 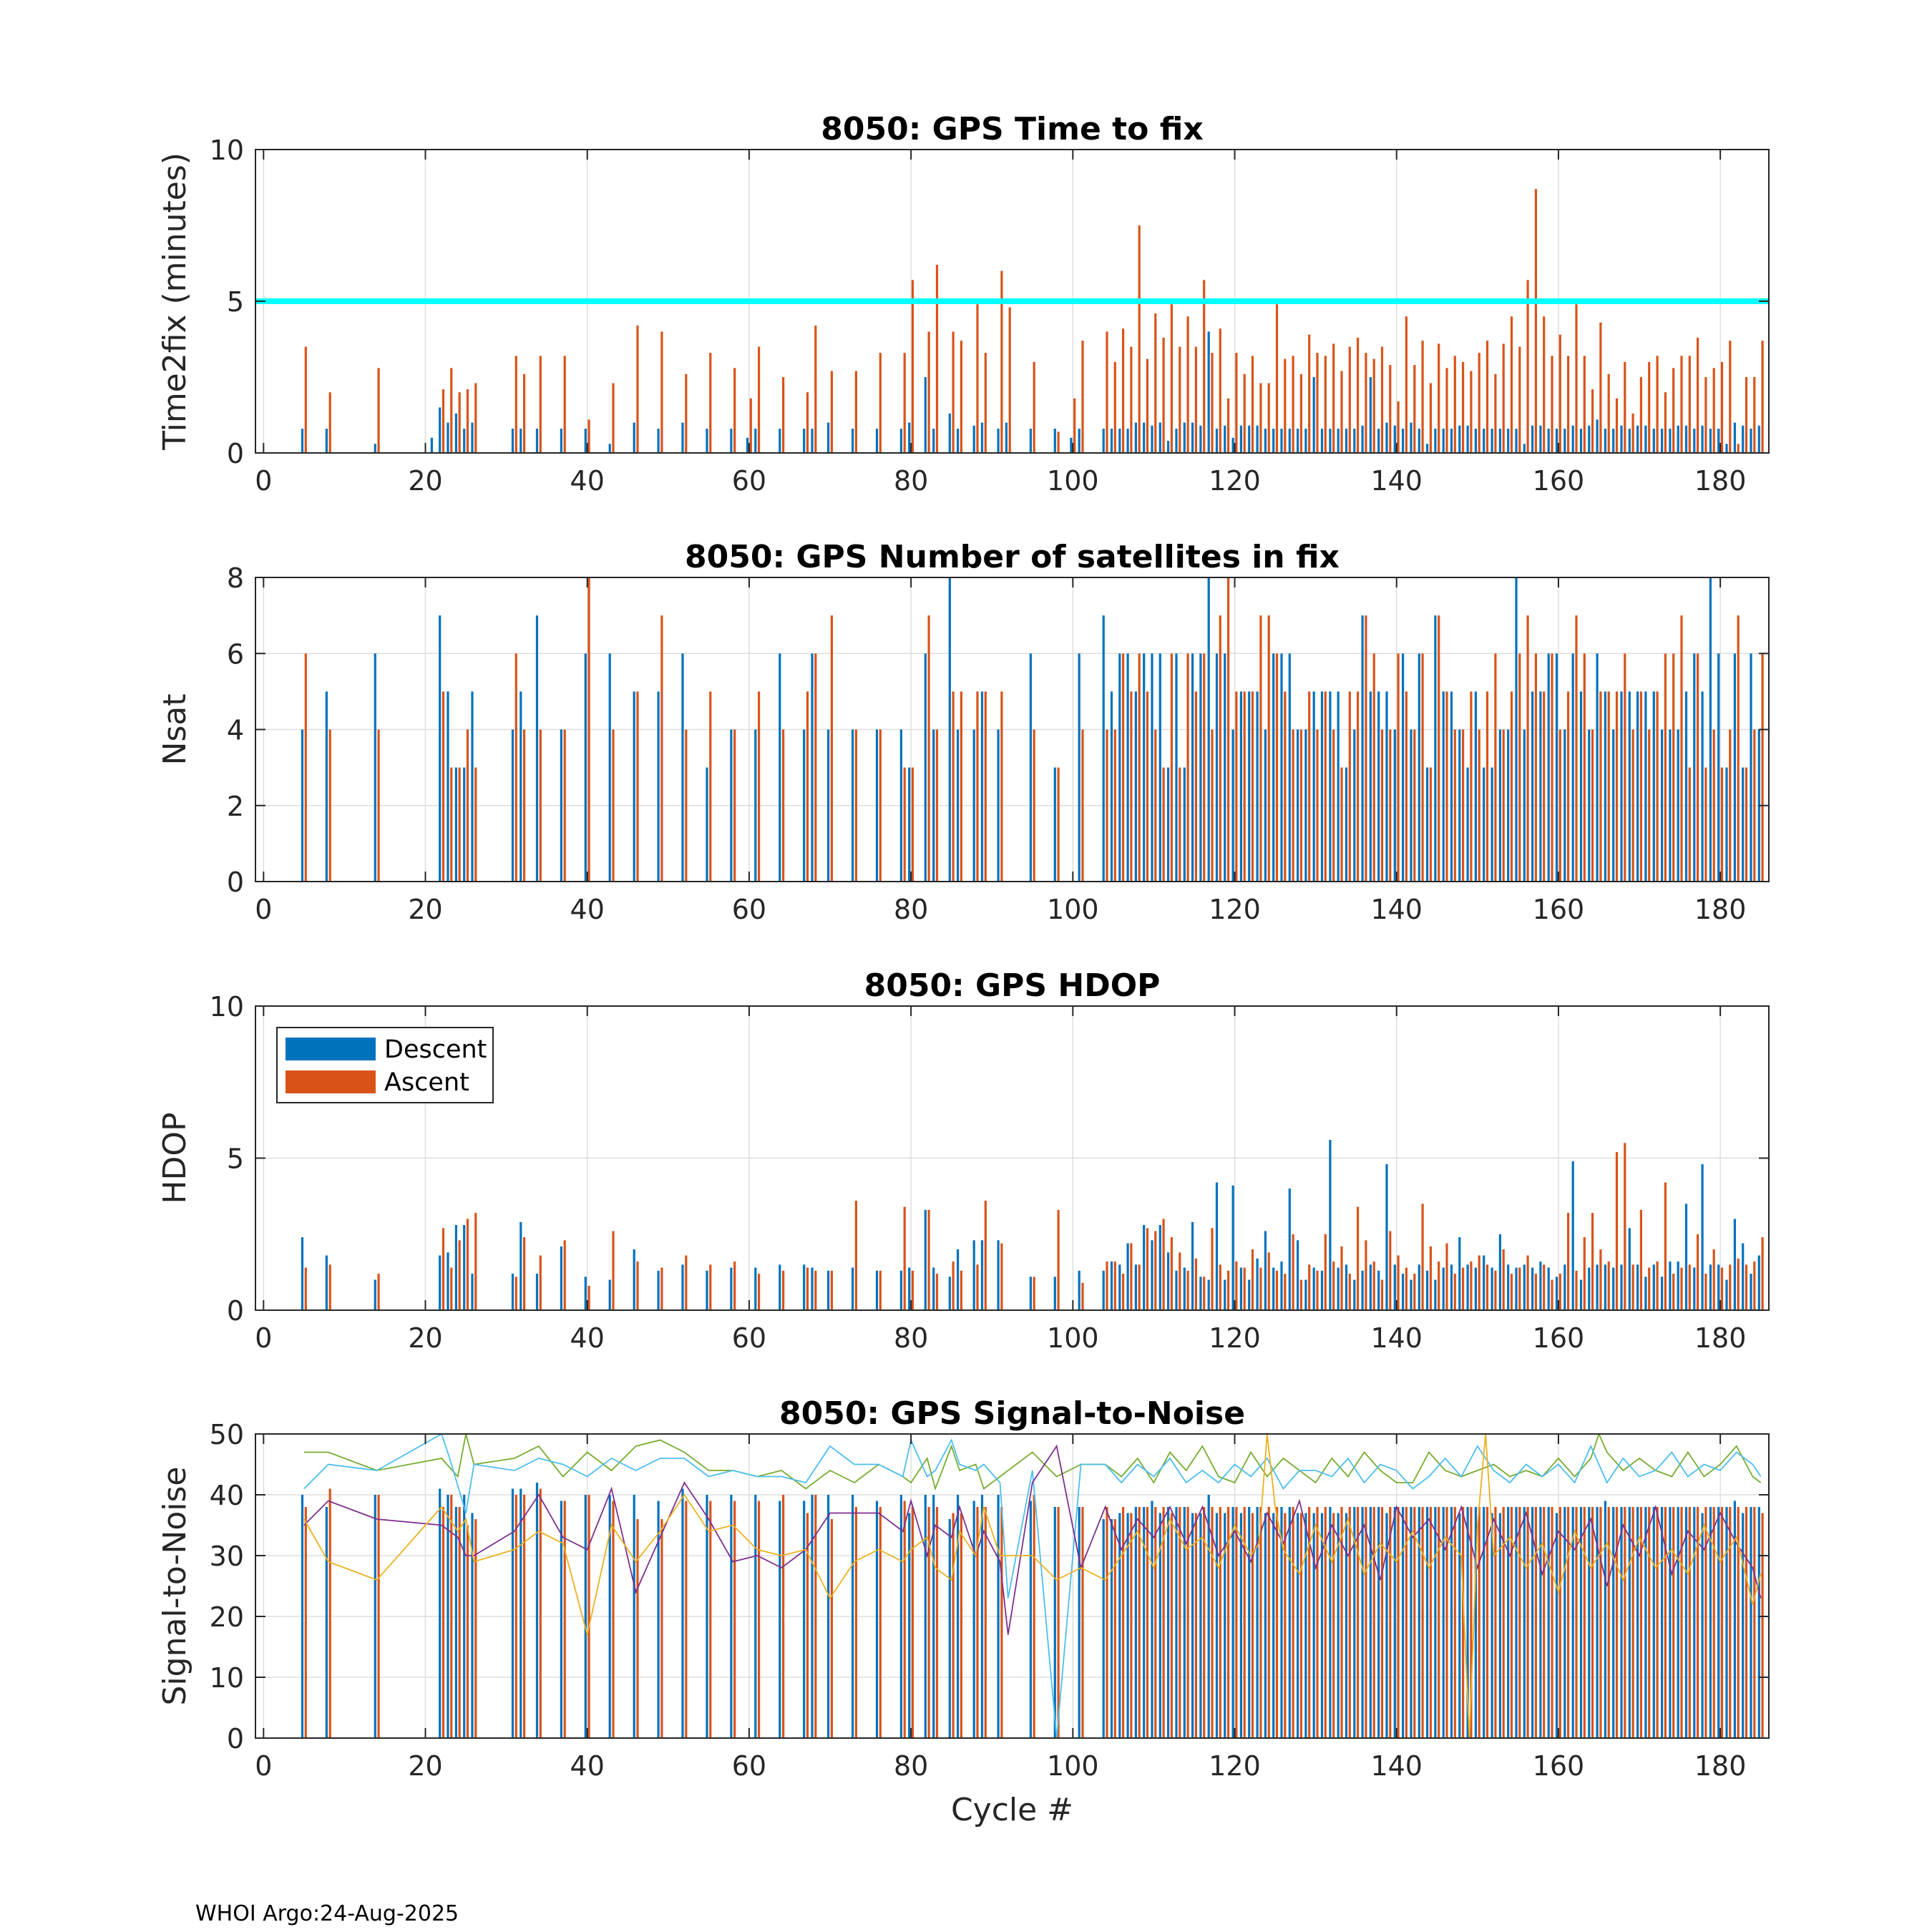 I want to click on x-tick-label: 0, so click(x=263, y=1338).